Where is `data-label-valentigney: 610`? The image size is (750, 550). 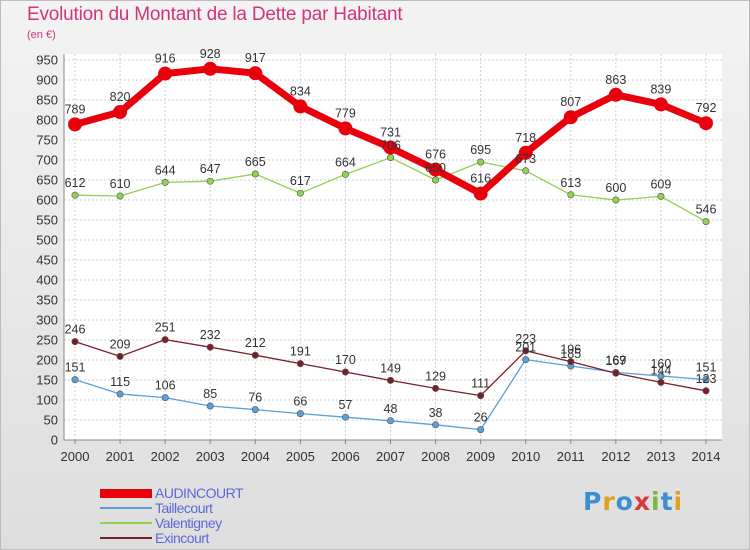 data-label-valentigney: 610 is located at coordinates (120, 184).